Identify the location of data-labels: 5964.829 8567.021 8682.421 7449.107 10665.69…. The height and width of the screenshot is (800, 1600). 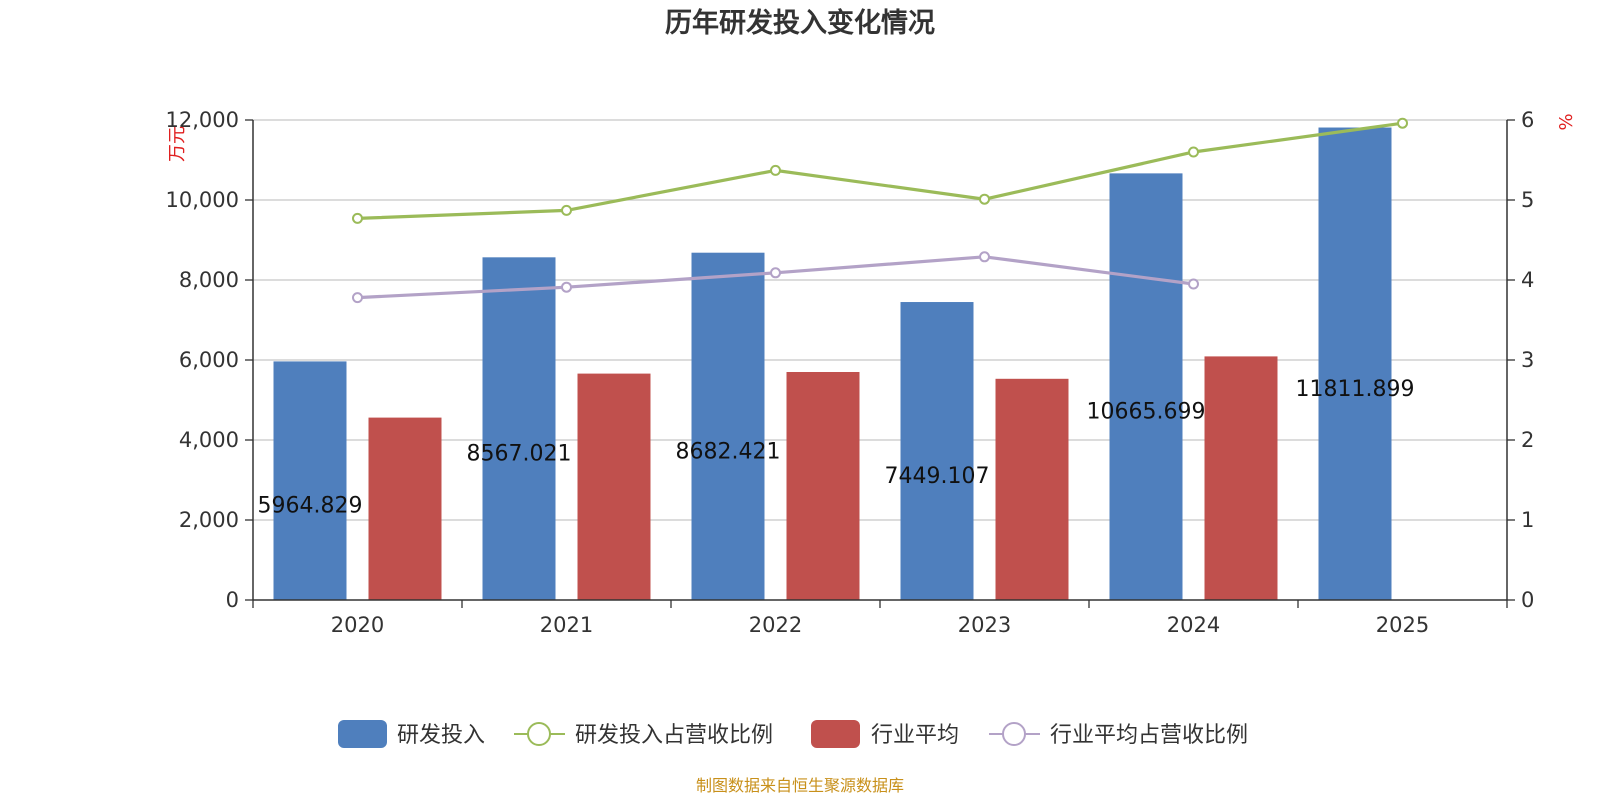
(836, 448).